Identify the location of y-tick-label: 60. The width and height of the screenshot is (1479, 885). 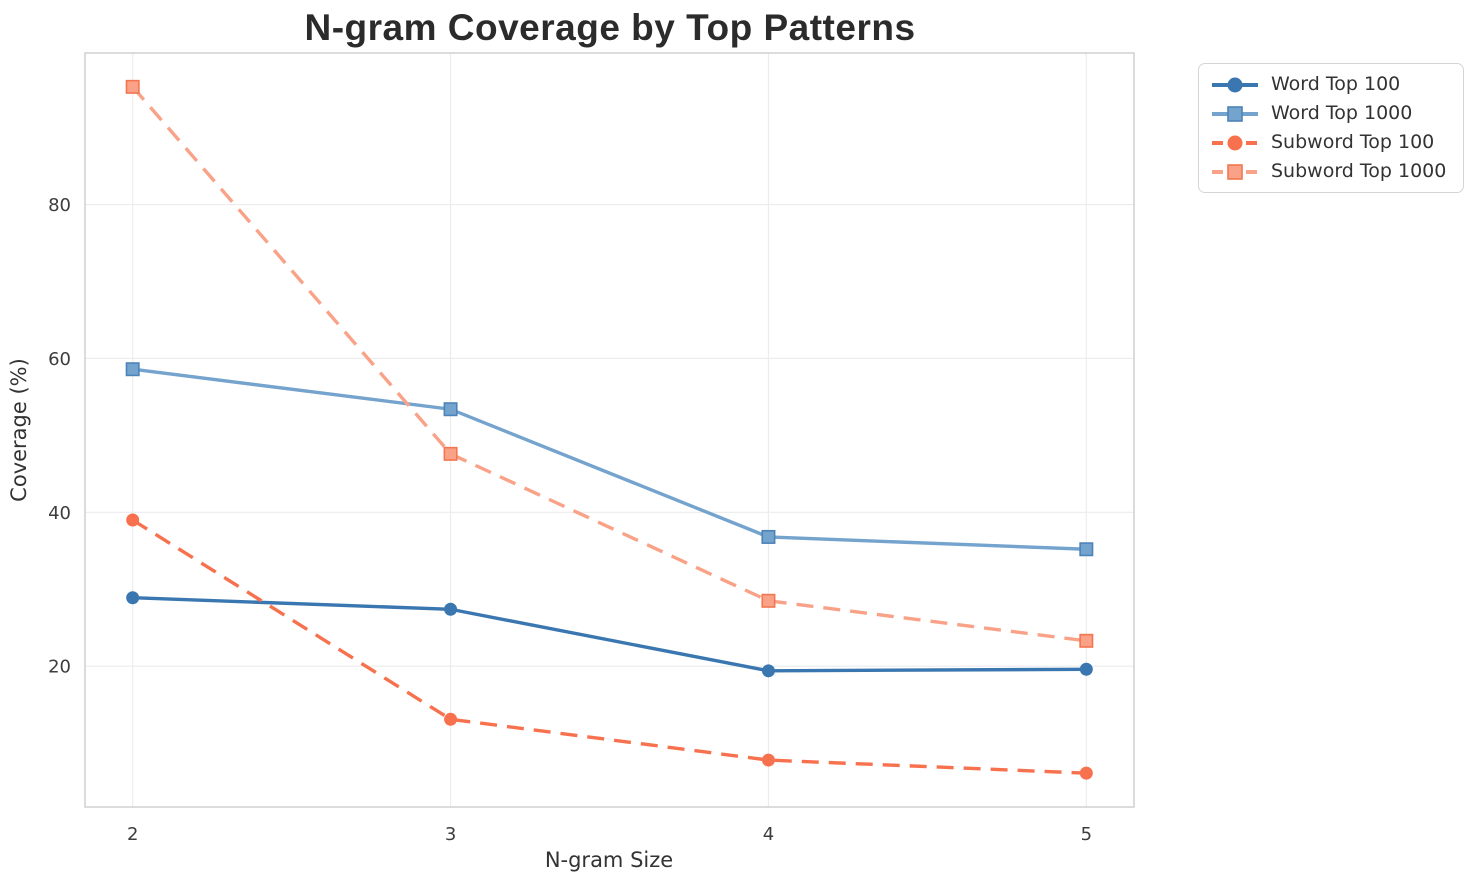
(59, 359).